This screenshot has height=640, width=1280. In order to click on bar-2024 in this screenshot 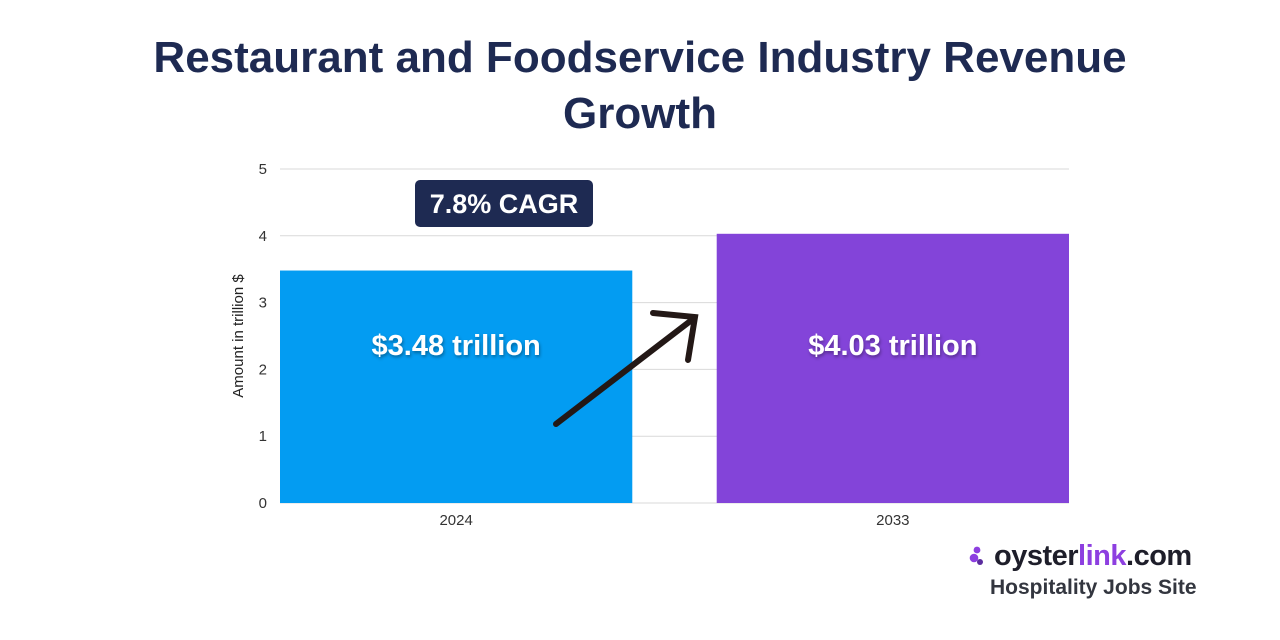, I will do `click(456, 386)`.